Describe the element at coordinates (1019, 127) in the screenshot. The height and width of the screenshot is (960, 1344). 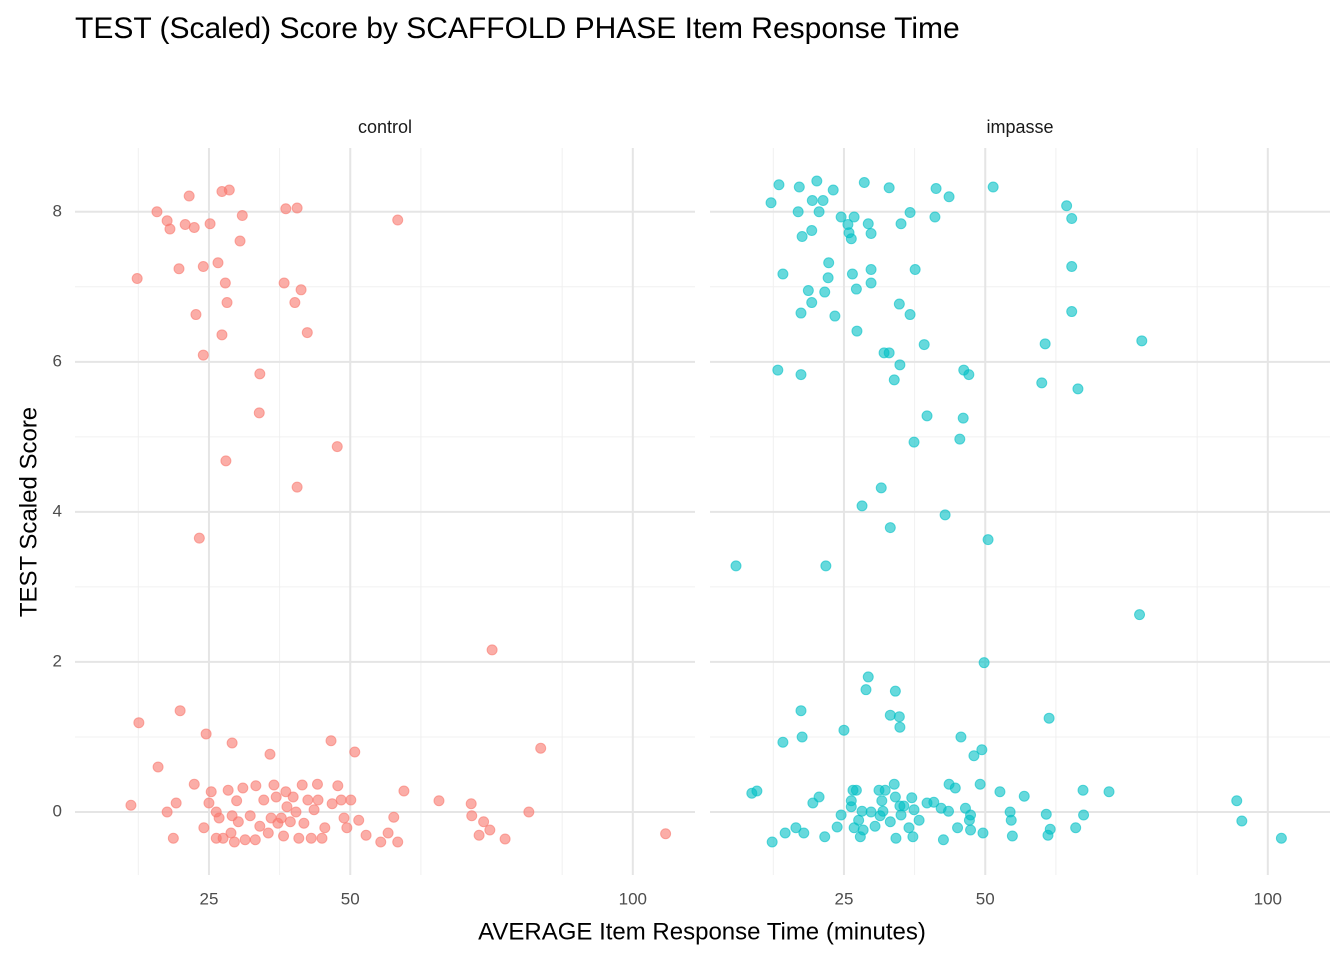
I see `facet-label: impasse` at that location.